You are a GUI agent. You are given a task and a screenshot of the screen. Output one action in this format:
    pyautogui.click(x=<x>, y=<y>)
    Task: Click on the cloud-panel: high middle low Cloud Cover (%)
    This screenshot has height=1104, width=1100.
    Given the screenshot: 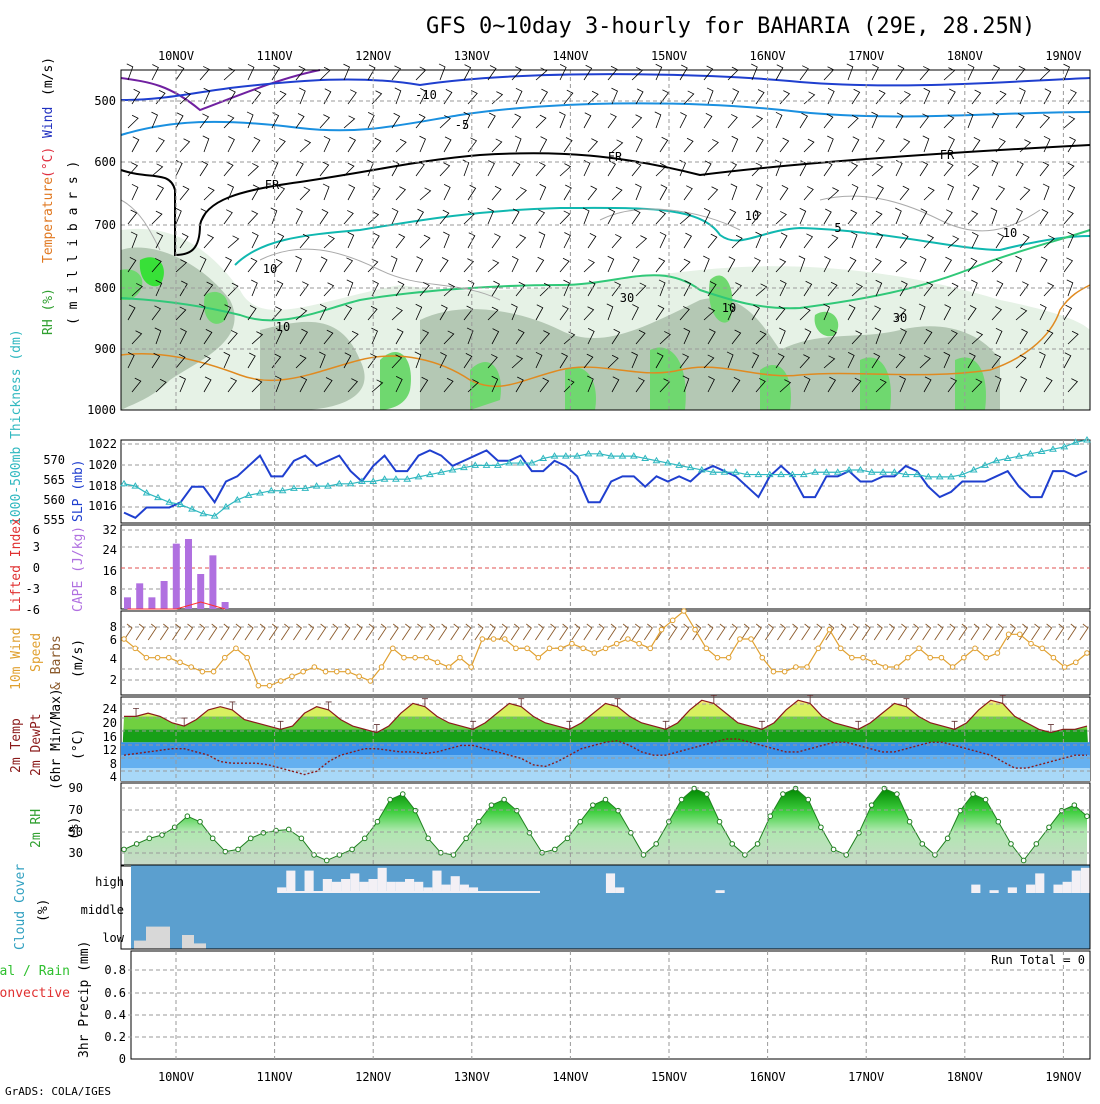 What is the action you would take?
    pyautogui.click(x=552, y=907)
    